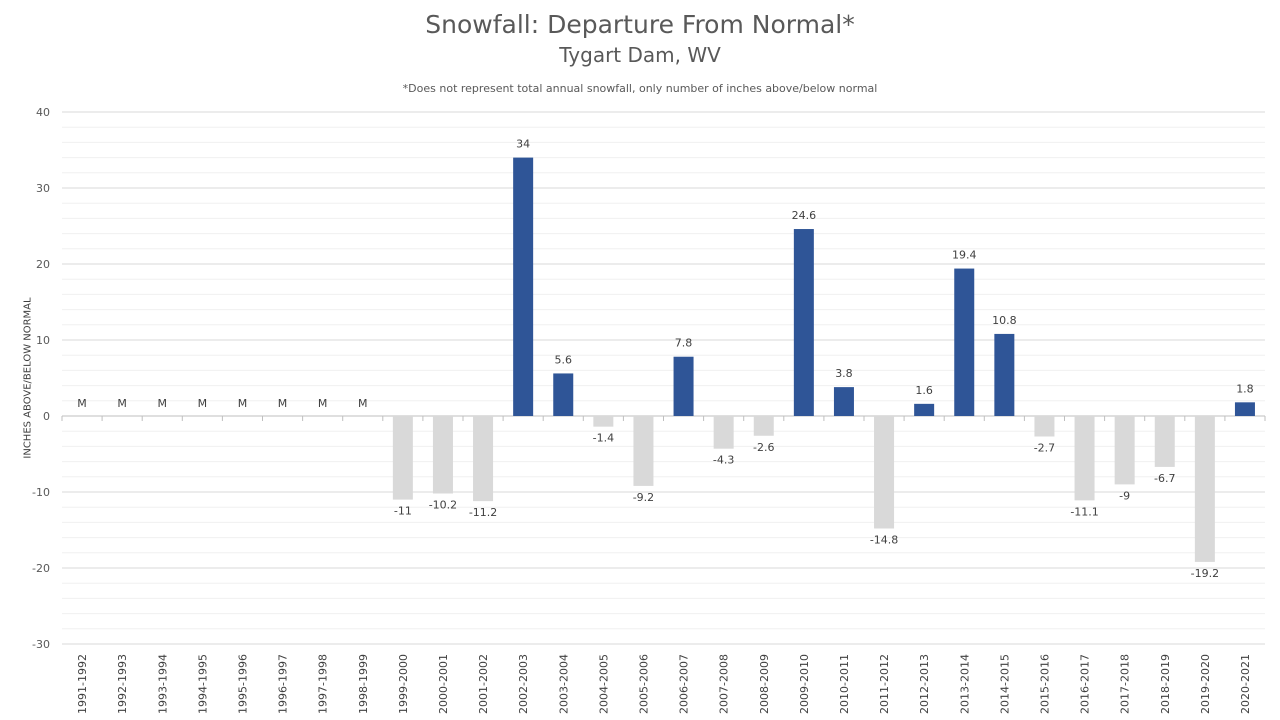 This screenshot has width=1280, height=720. What do you see at coordinates (41, 644) in the screenshot?
I see `y-tick-label: -30` at bounding box center [41, 644].